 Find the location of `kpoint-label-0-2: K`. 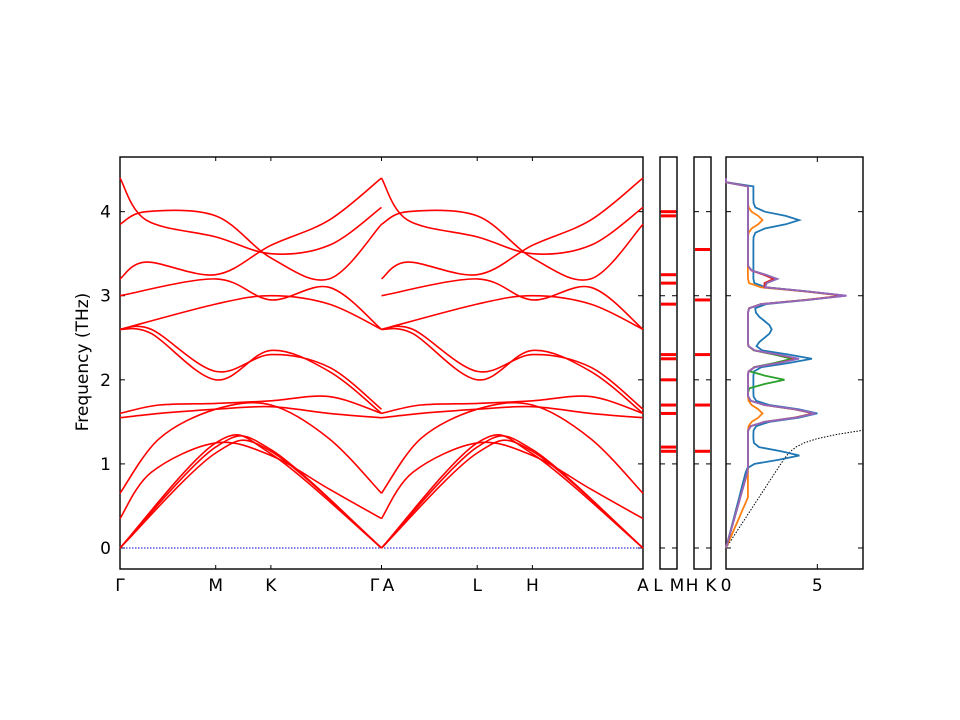

kpoint-label-0-2: K is located at coordinates (271, 586).